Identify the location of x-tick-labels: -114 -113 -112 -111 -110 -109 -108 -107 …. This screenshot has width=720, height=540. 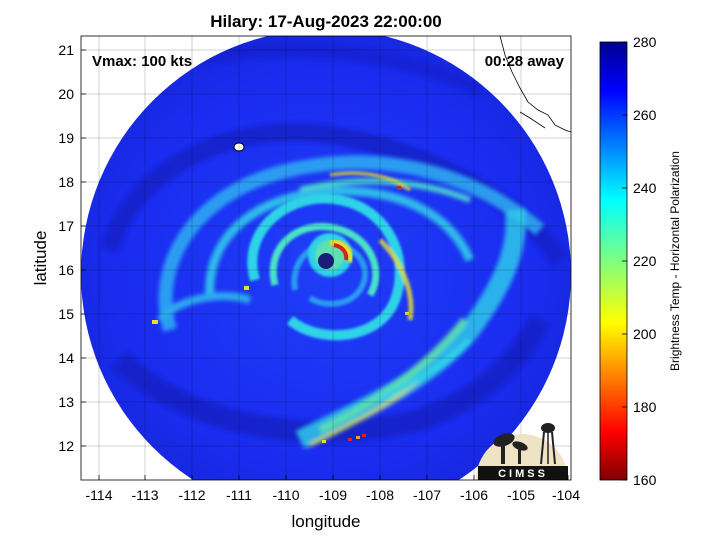
(333, 495).